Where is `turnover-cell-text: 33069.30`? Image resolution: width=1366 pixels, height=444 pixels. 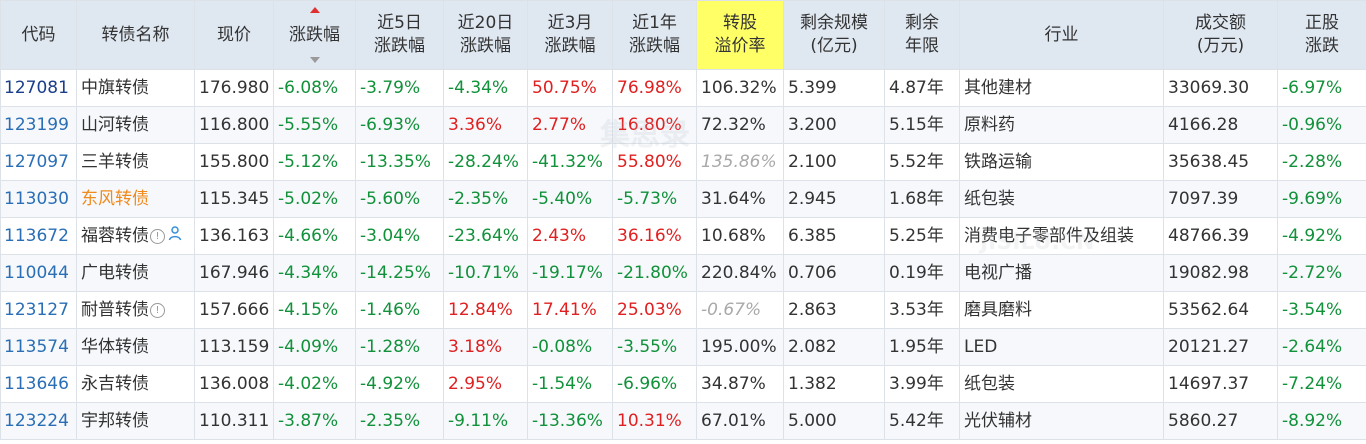
turnover-cell-text: 33069.30 is located at coordinates (1209, 88).